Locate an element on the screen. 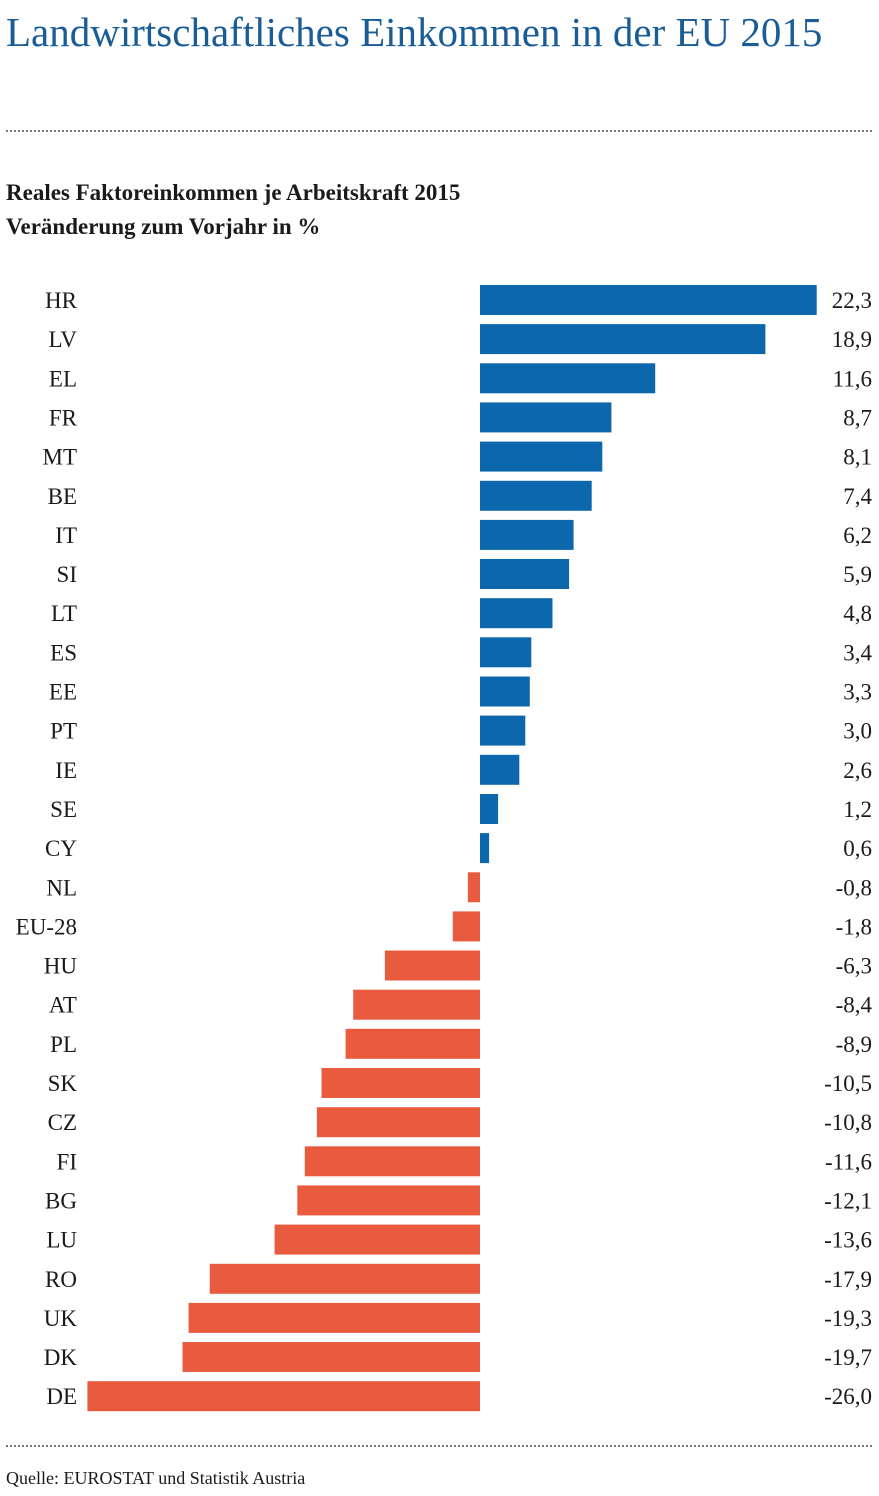 The image size is (879, 1496). value-label-es: 3,4 is located at coordinates (857, 652).